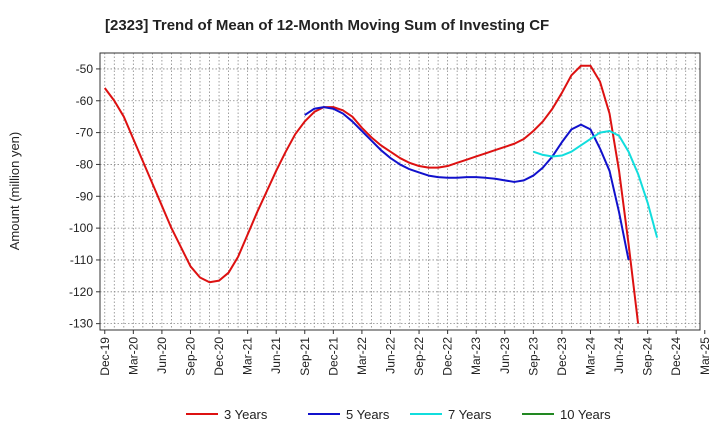 The height and width of the screenshot is (440, 720). Describe the element at coordinates (133, 356) in the screenshot. I see `x-tick-label: Mar-20` at that location.